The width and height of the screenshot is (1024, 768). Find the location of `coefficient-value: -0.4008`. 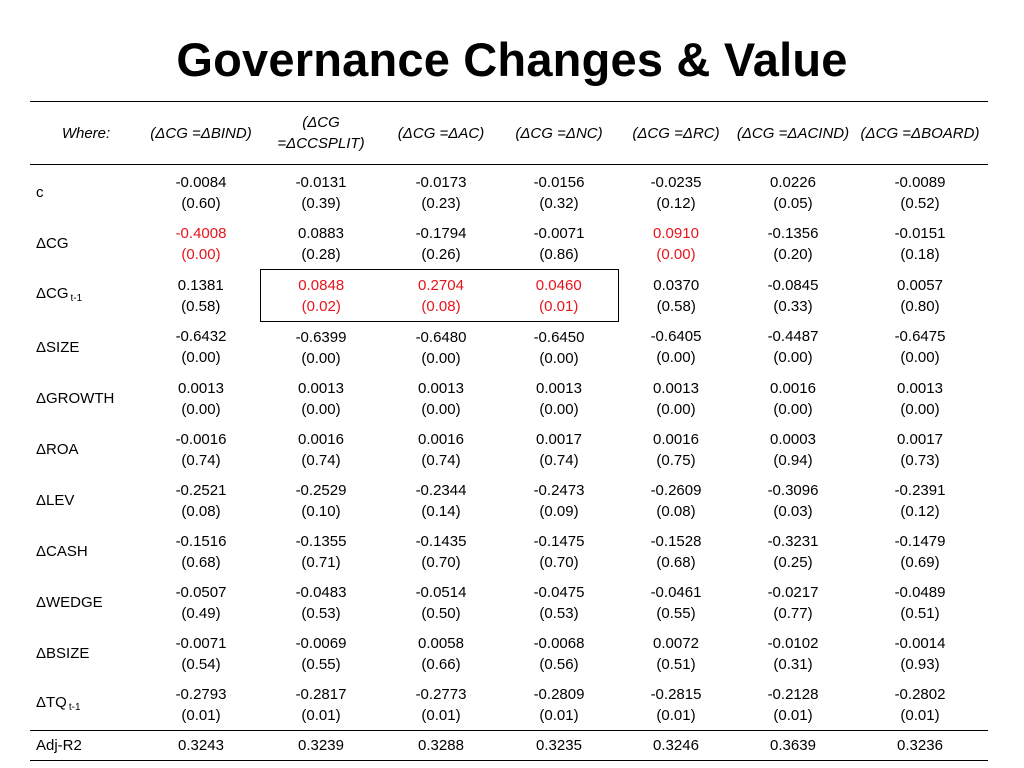

coefficient-value: -0.4008 is located at coordinates (201, 233).